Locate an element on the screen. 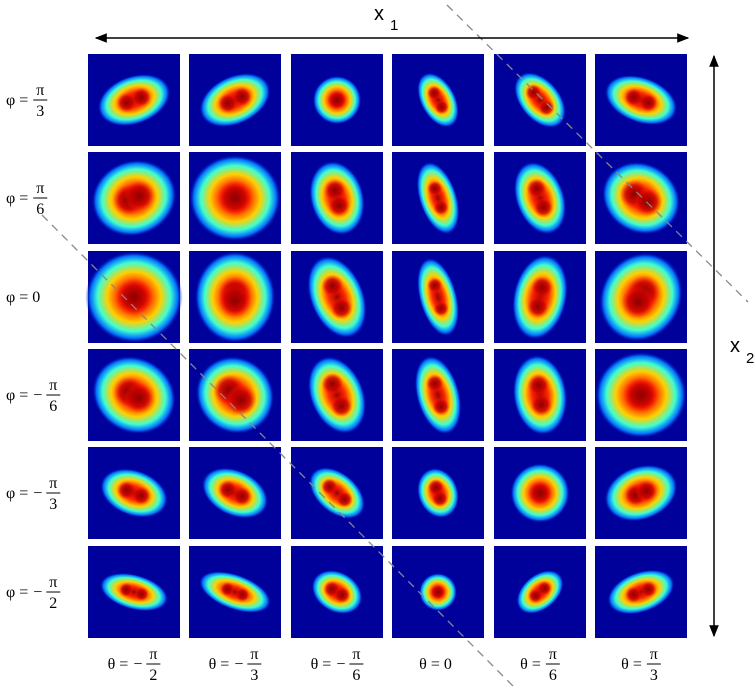 The height and width of the screenshot is (693, 756). label: φ = −π 3 is located at coordinates (33, 494).